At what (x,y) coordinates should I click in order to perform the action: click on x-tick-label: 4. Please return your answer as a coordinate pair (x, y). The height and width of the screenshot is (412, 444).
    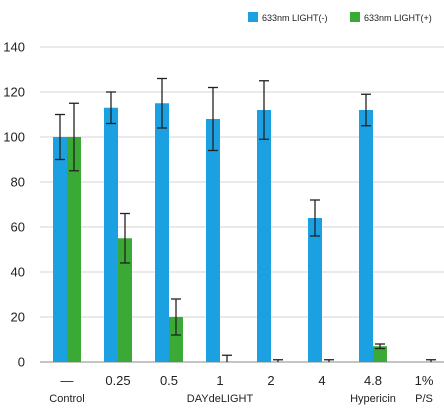
    Looking at the image, I should click on (321, 380).